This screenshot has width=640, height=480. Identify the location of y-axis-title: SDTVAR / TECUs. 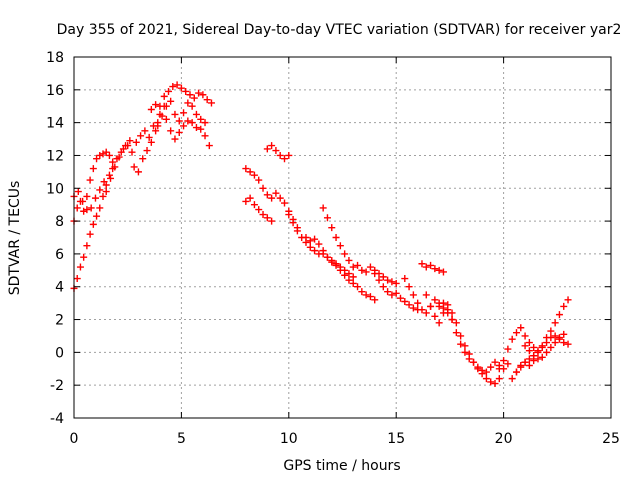
(15, 238).